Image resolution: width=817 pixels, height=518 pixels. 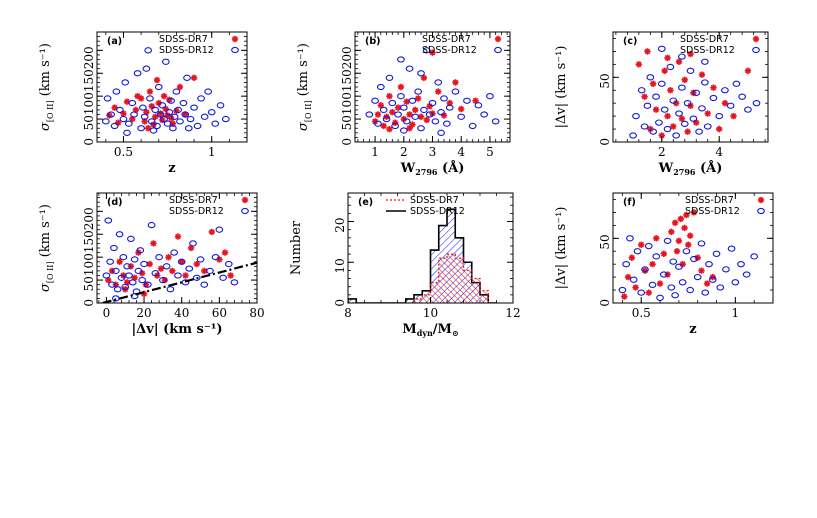 I want to click on hist-bar-dr12, so click(x=418, y=298).